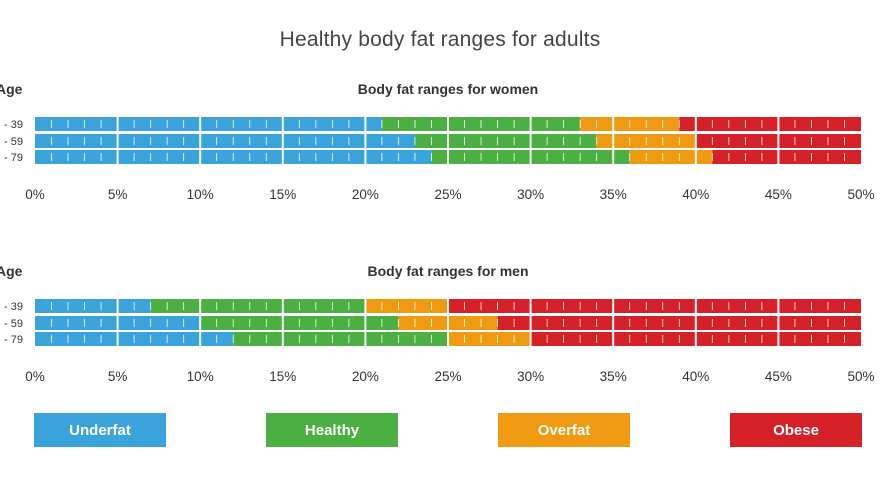  I want to click on women-chart-title: Body fat ranges for women, so click(448, 89).